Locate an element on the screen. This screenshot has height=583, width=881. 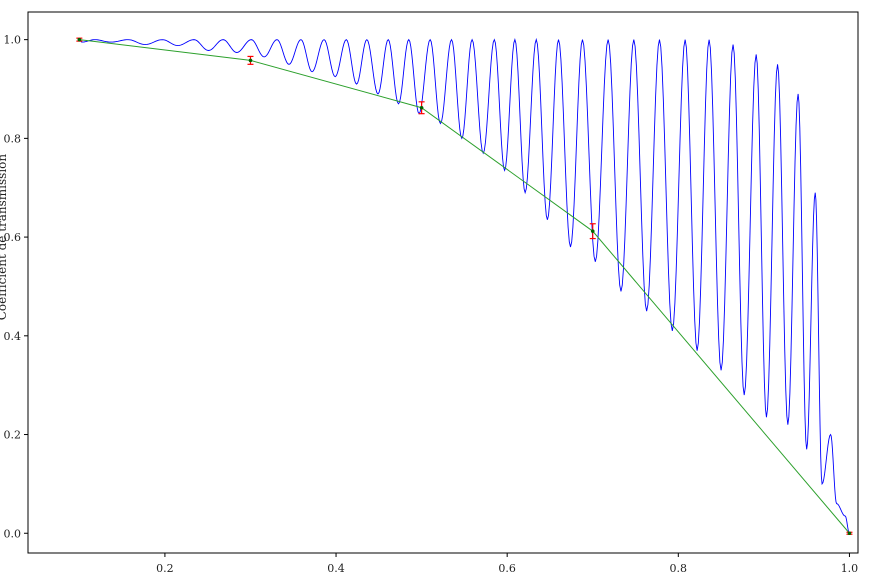
x-tick-label: 1.0 is located at coordinates (850, 568).